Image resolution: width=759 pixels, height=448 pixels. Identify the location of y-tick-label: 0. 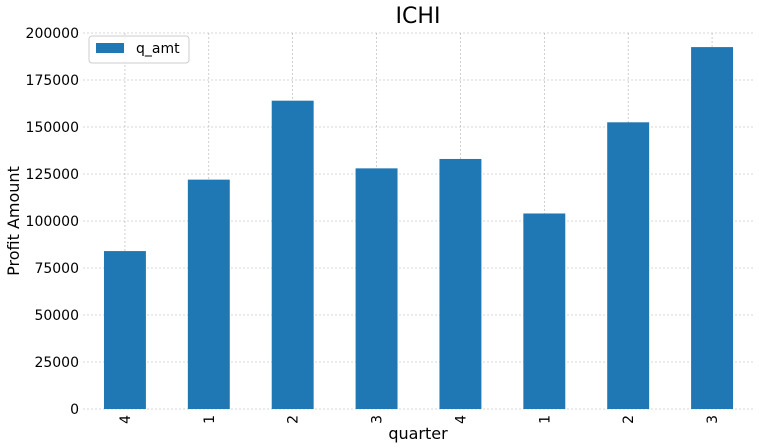
(74, 410).